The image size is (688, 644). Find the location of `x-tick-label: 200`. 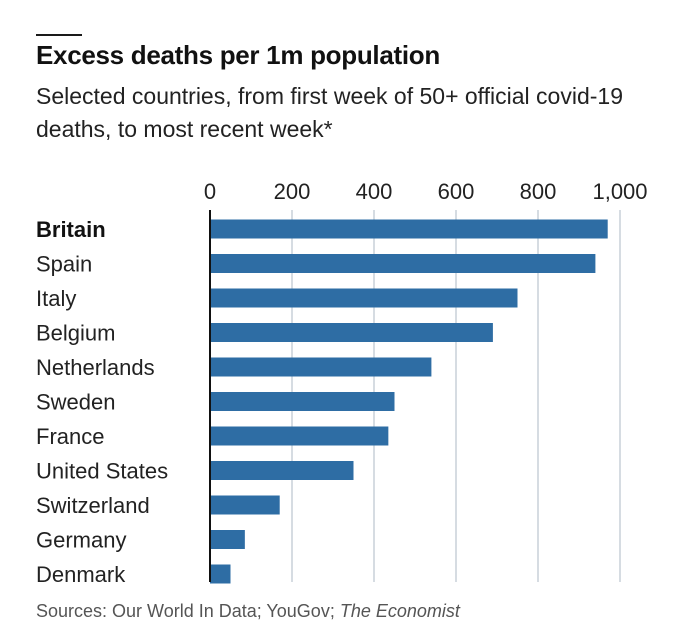

x-tick-label: 200 is located at coordinates (292, 191).